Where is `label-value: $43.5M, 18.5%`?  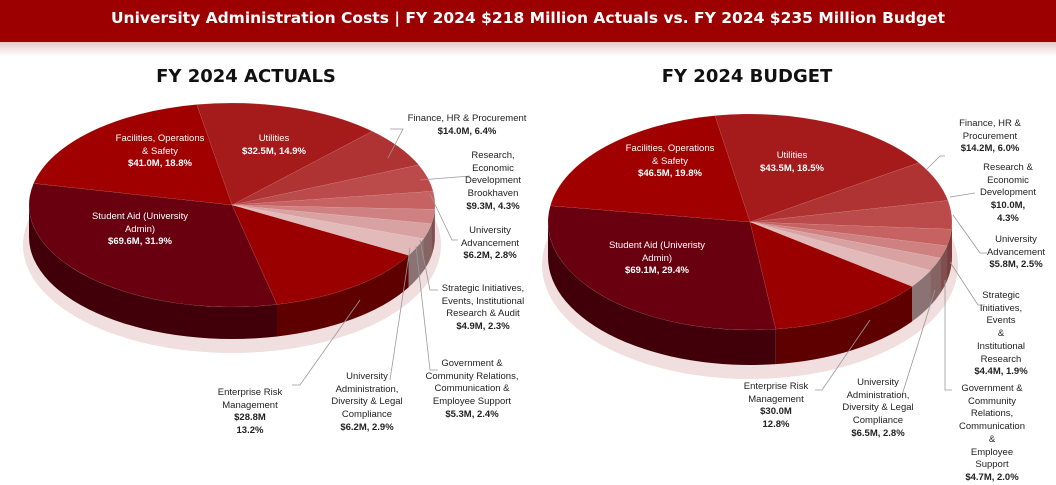
label-value: $43.5M, 18.5% is located at coordinates (792, 169).